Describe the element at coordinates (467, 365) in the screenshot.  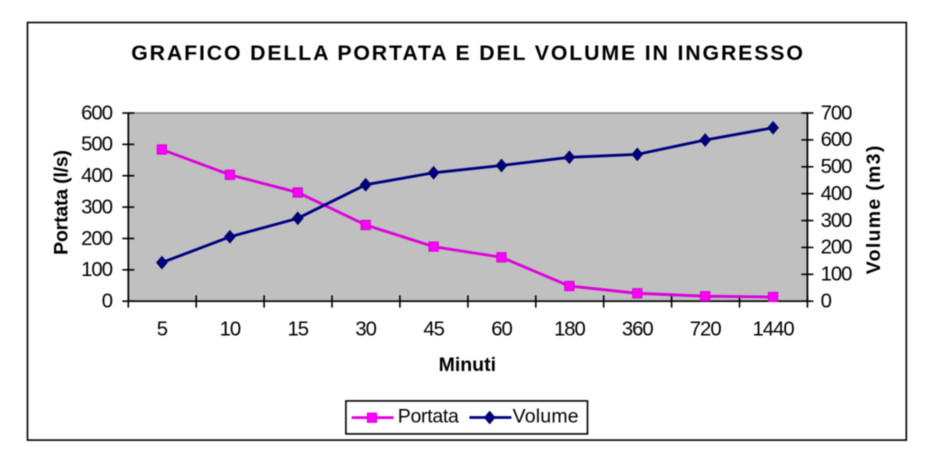
I see `svg-text: Minuti` at that location.